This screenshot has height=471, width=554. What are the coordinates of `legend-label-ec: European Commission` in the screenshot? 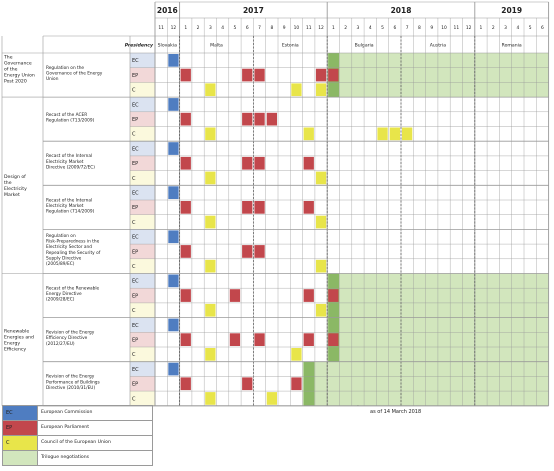 It's located at (67, 412).